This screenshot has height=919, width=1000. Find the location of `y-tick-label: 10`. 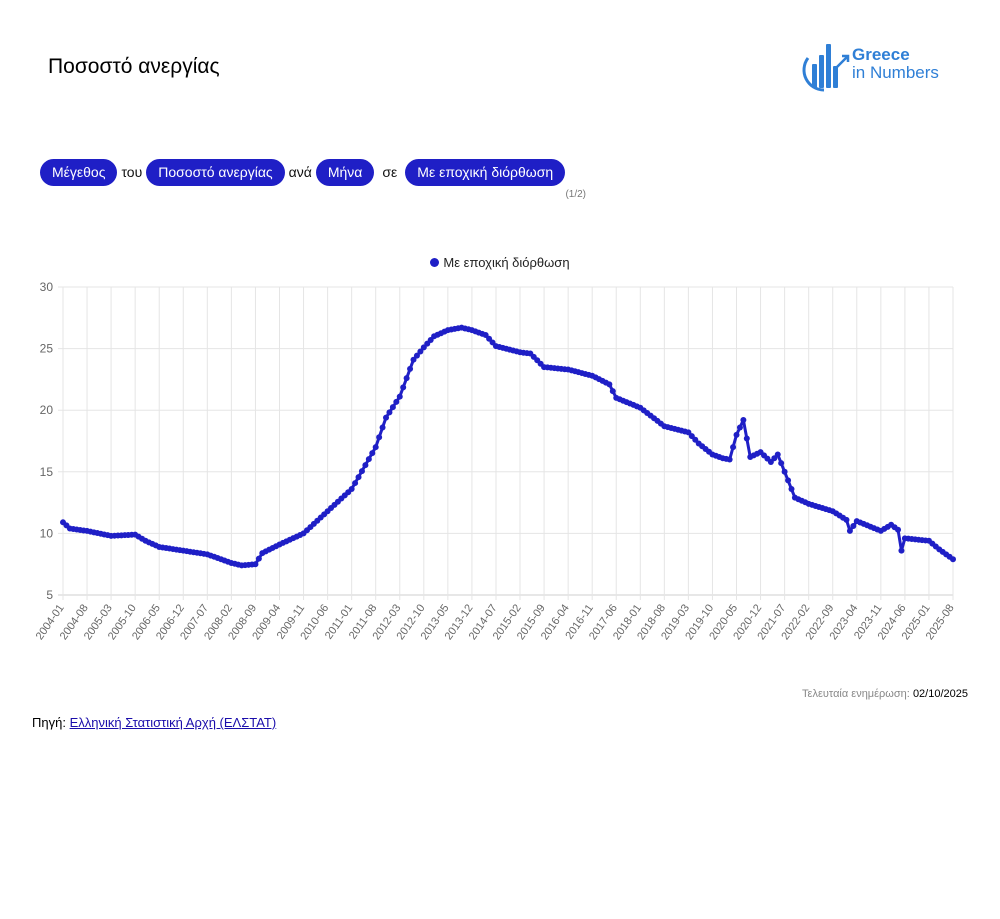

y-tick-label: 10 is located at coordinates (47, 533).